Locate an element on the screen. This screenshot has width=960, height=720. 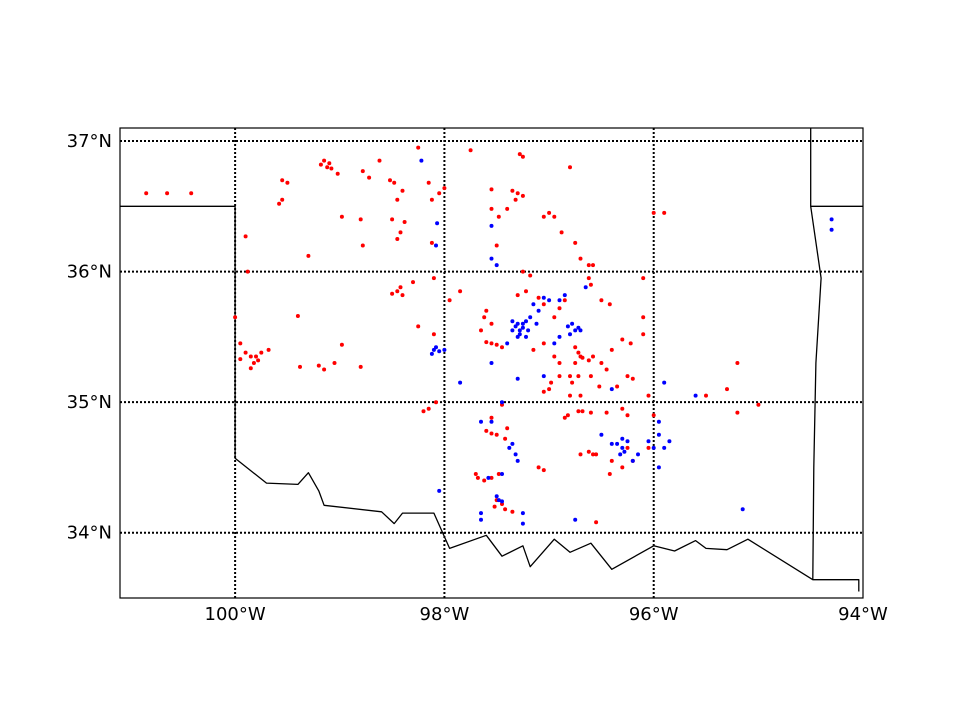
y-tick-label: 36°N is located at coordinates (89, 272).